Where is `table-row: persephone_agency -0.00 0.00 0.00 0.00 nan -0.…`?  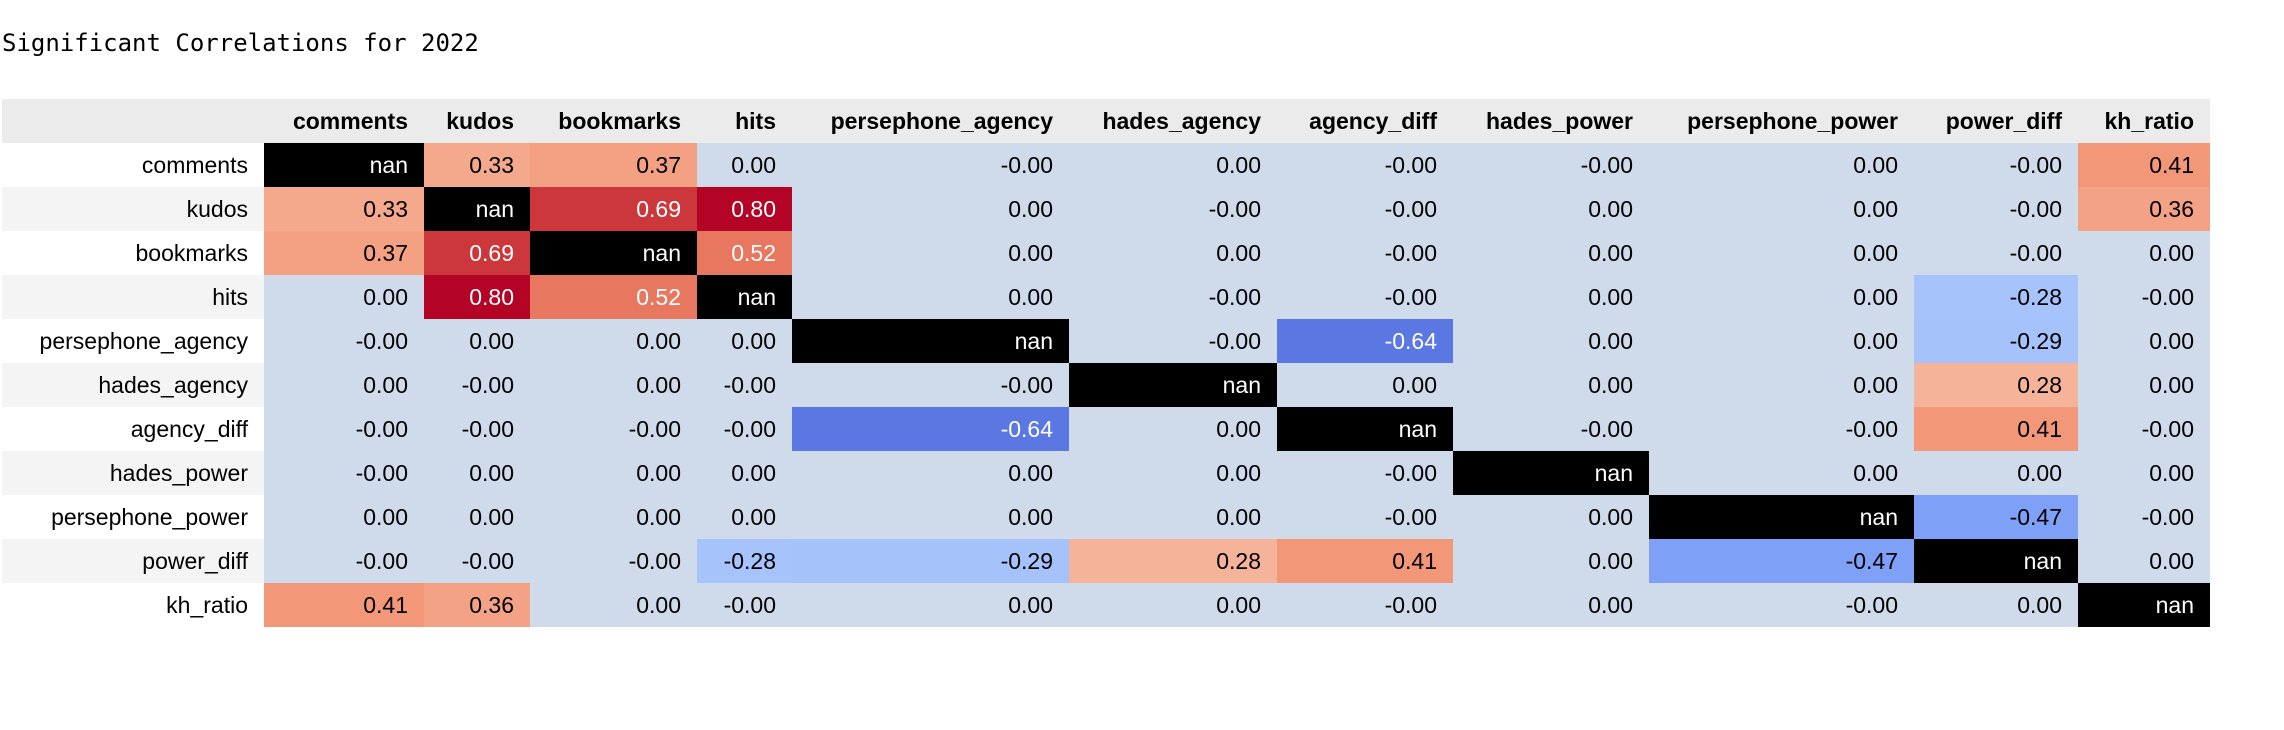 table-row: persephone_agency -0.00 0.00 0.00 0.00 nan -0.… is located at coordinates (1106, 341).